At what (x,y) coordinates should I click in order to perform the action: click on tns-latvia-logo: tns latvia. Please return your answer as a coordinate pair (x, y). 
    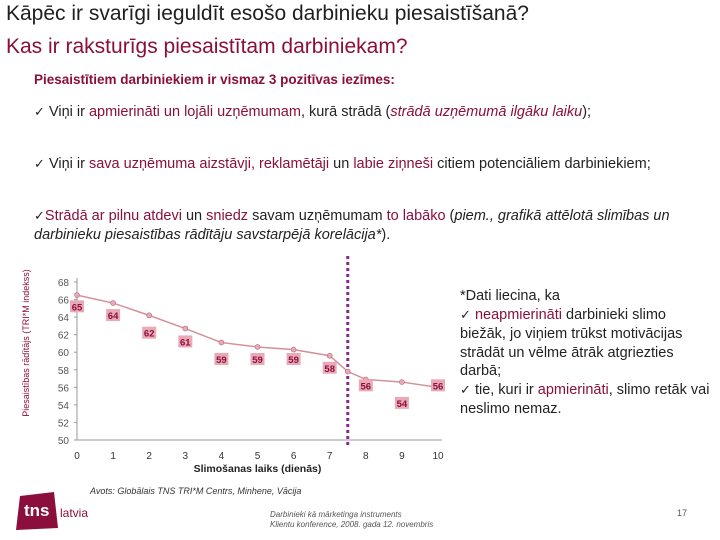
    Looking at the image, I should click on (51, 511).